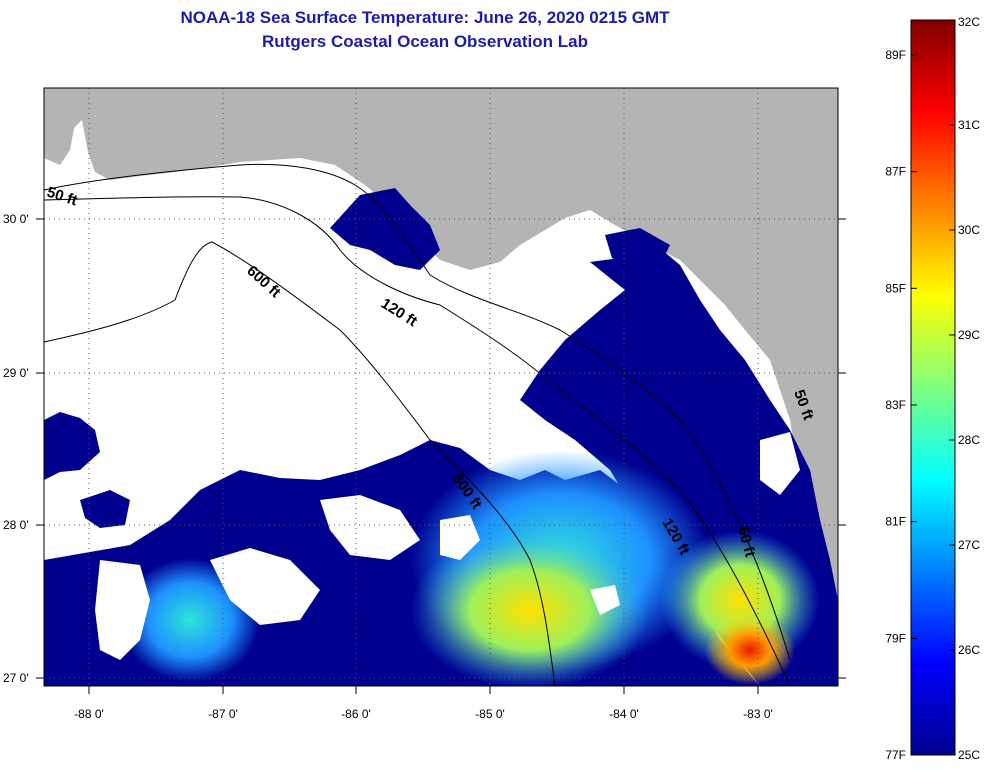 The width and height of the screenshot is (992, 770). I want to click on lon-tick-label: -86 0', so click(356, 714).